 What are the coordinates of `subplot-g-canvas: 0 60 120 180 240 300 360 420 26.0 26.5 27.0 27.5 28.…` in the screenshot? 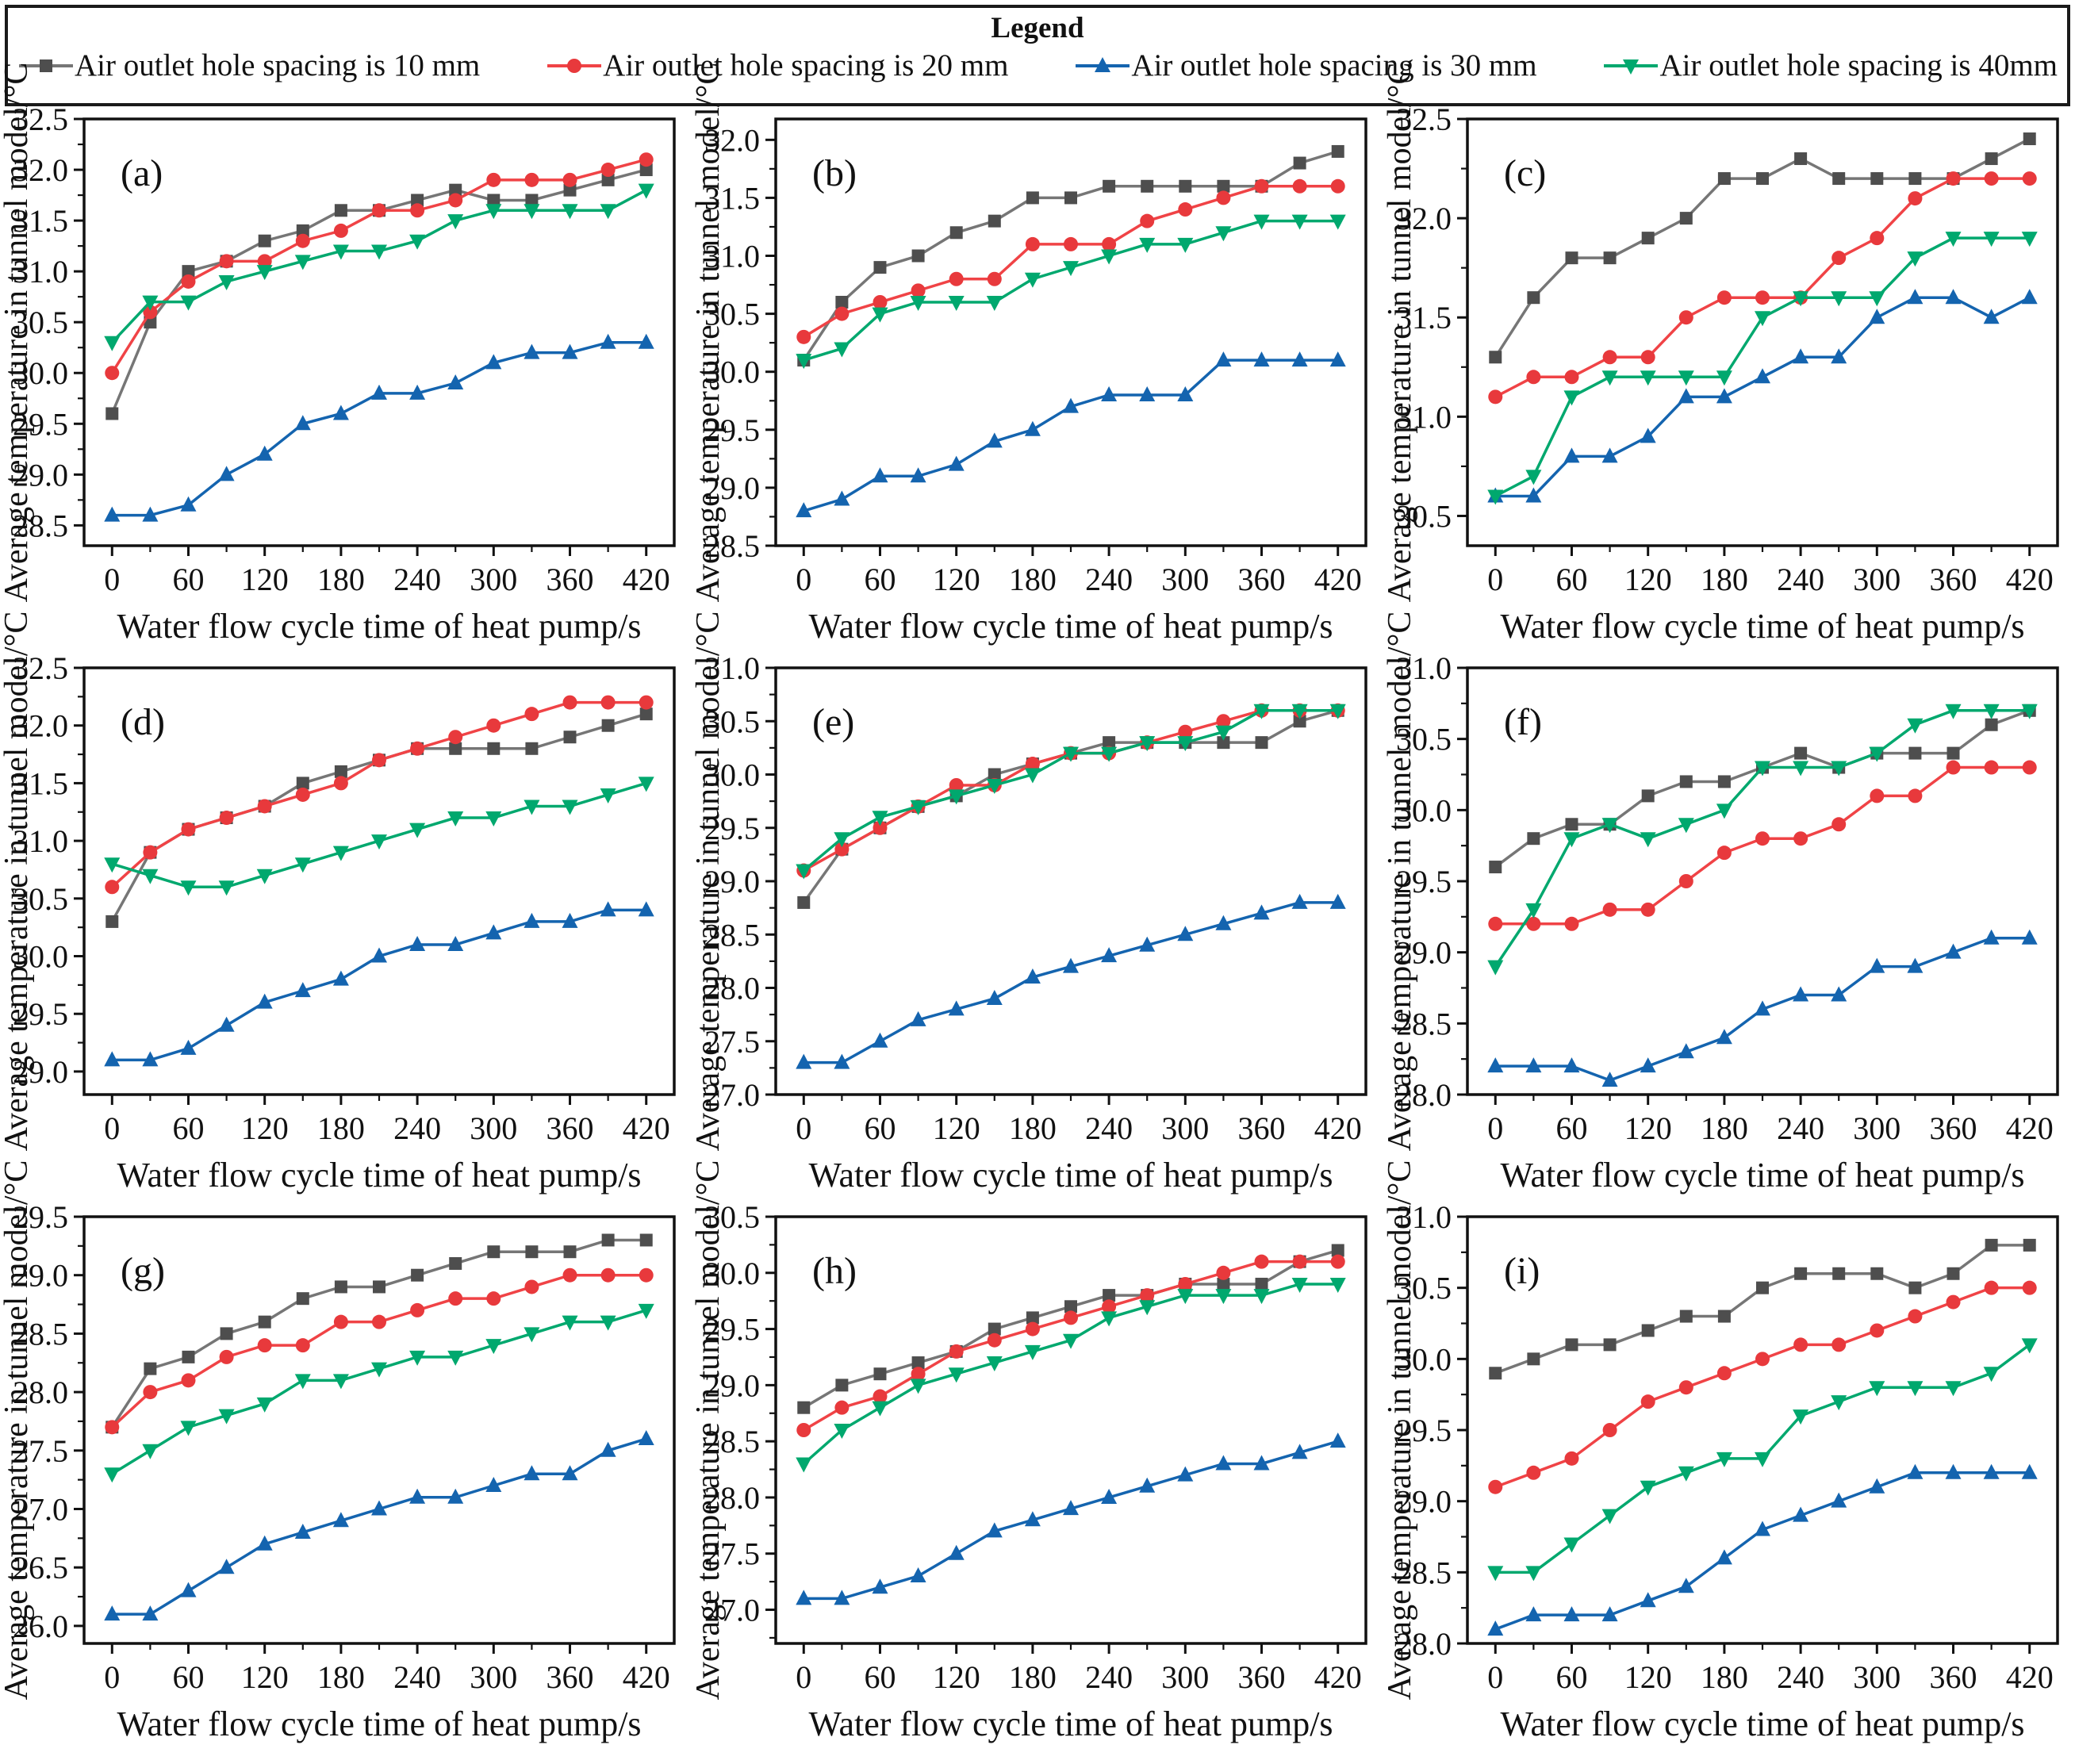 It's located at (338, 1451).